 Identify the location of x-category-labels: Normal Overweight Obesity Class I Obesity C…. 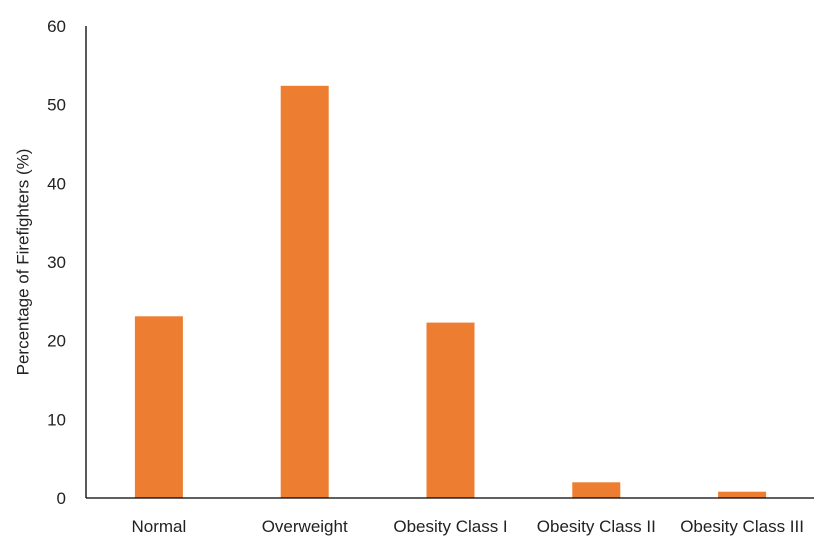
(468, 526).